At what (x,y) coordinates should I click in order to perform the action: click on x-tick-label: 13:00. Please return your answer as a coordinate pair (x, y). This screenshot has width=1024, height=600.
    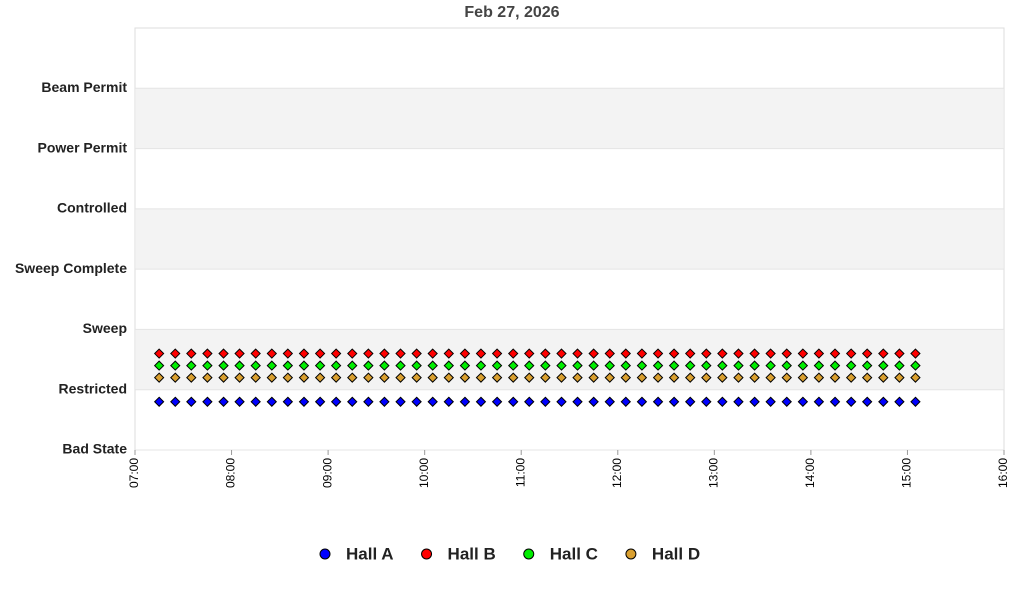
    Looking at the image, I should click on (714, 473).